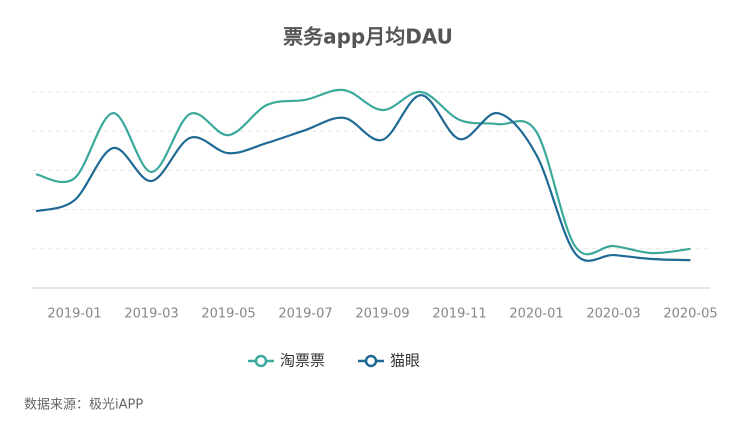 Image resolution: width=736 pixels, height=431 pixels. What do you see at coordinates (305, 314) in the screenshot?
I see `x-tick-label: 2019-07` at bounding box center [305, 314].